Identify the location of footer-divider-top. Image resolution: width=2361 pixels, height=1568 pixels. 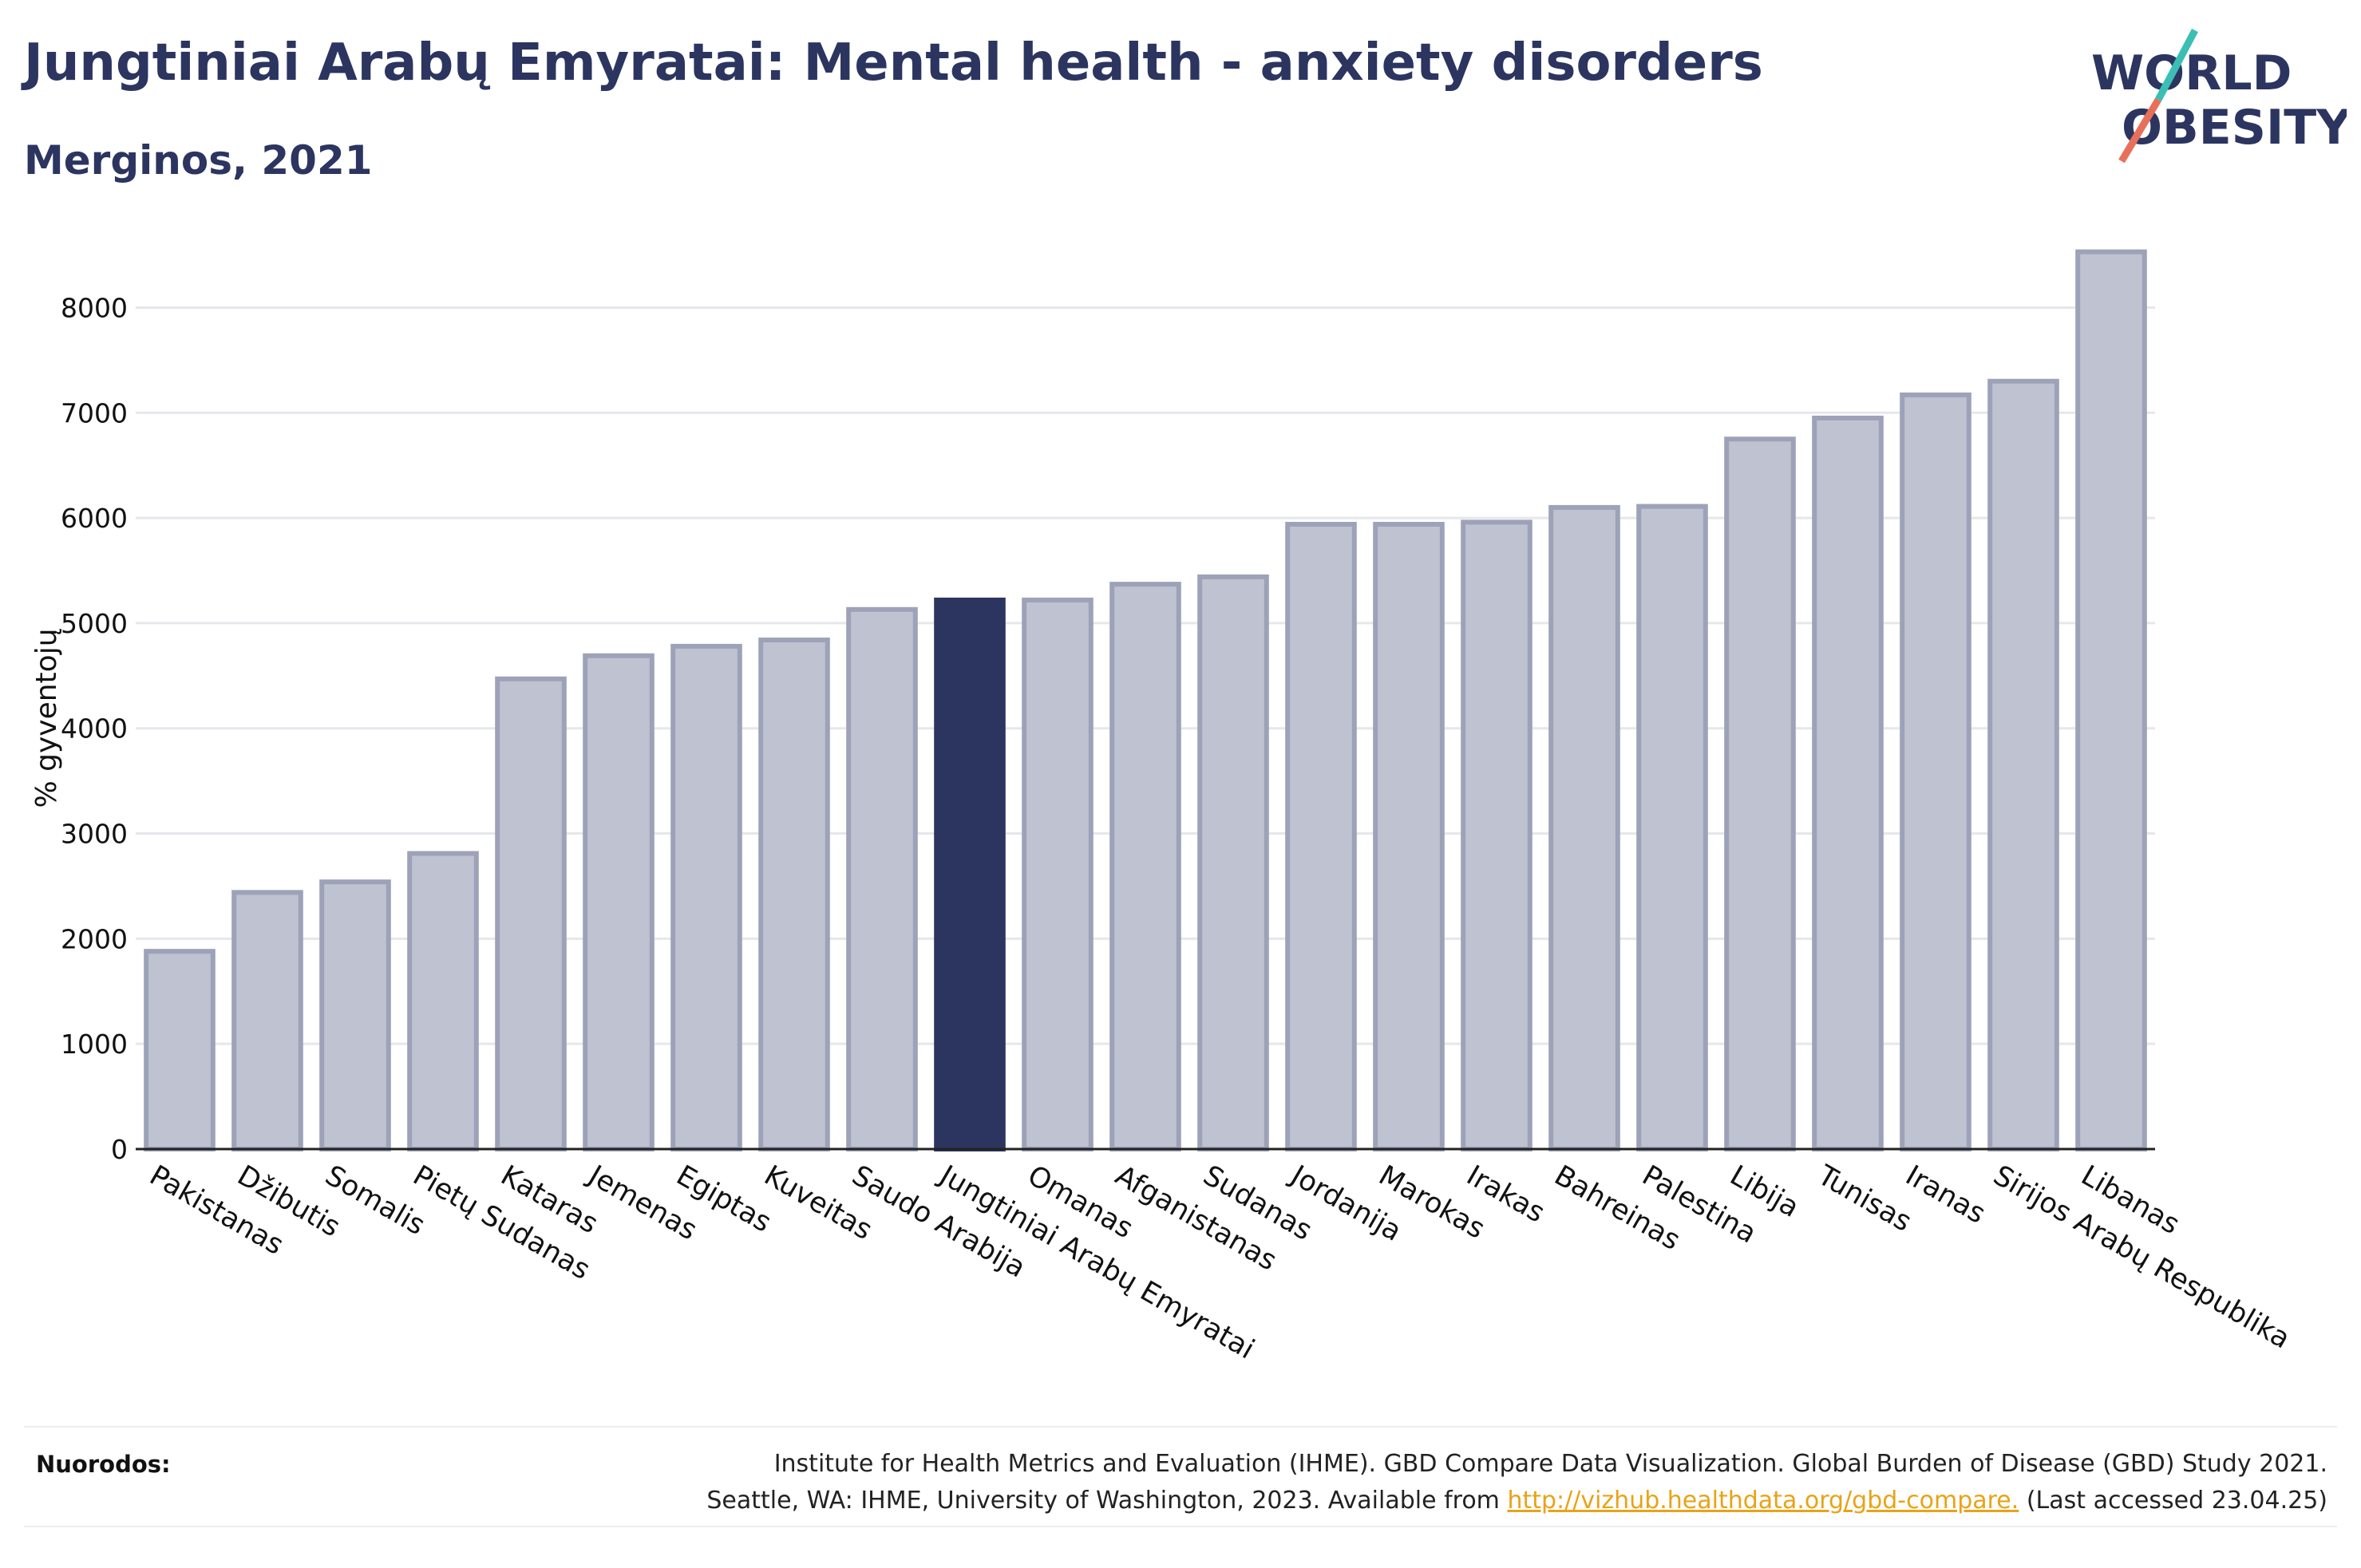
(1180, 1427).